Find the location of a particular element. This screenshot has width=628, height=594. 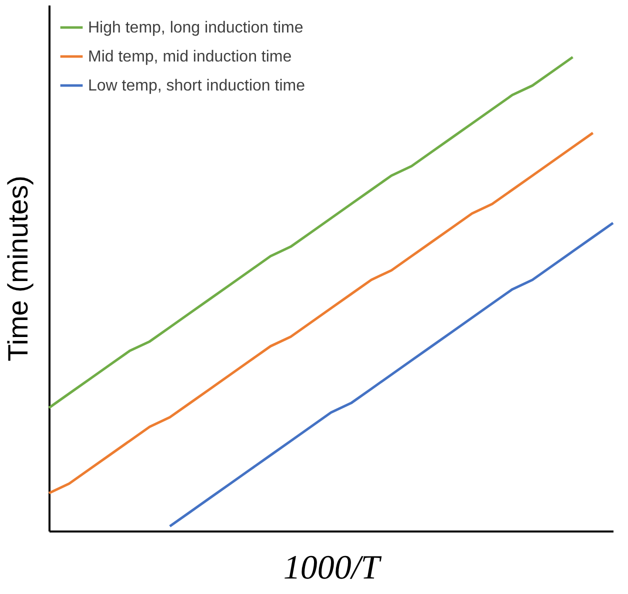

legend-label: Mid temp, mid induction time is located at coordinates (190, 57).